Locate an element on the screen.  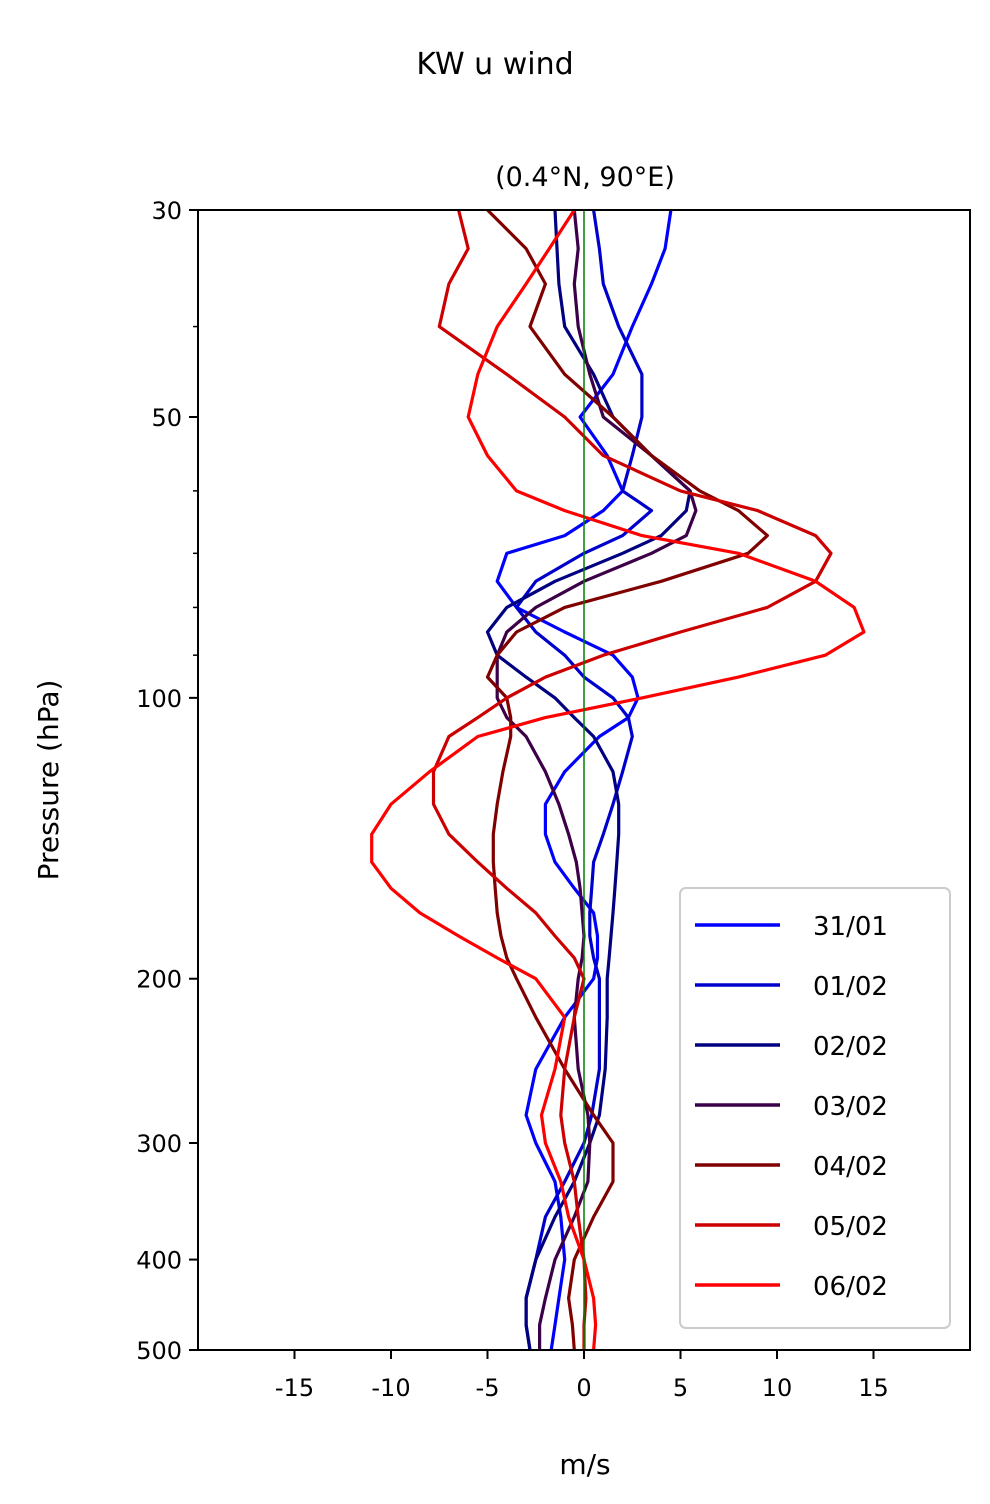
x-tick-label: 0 is located at coordinates (583, 1388).